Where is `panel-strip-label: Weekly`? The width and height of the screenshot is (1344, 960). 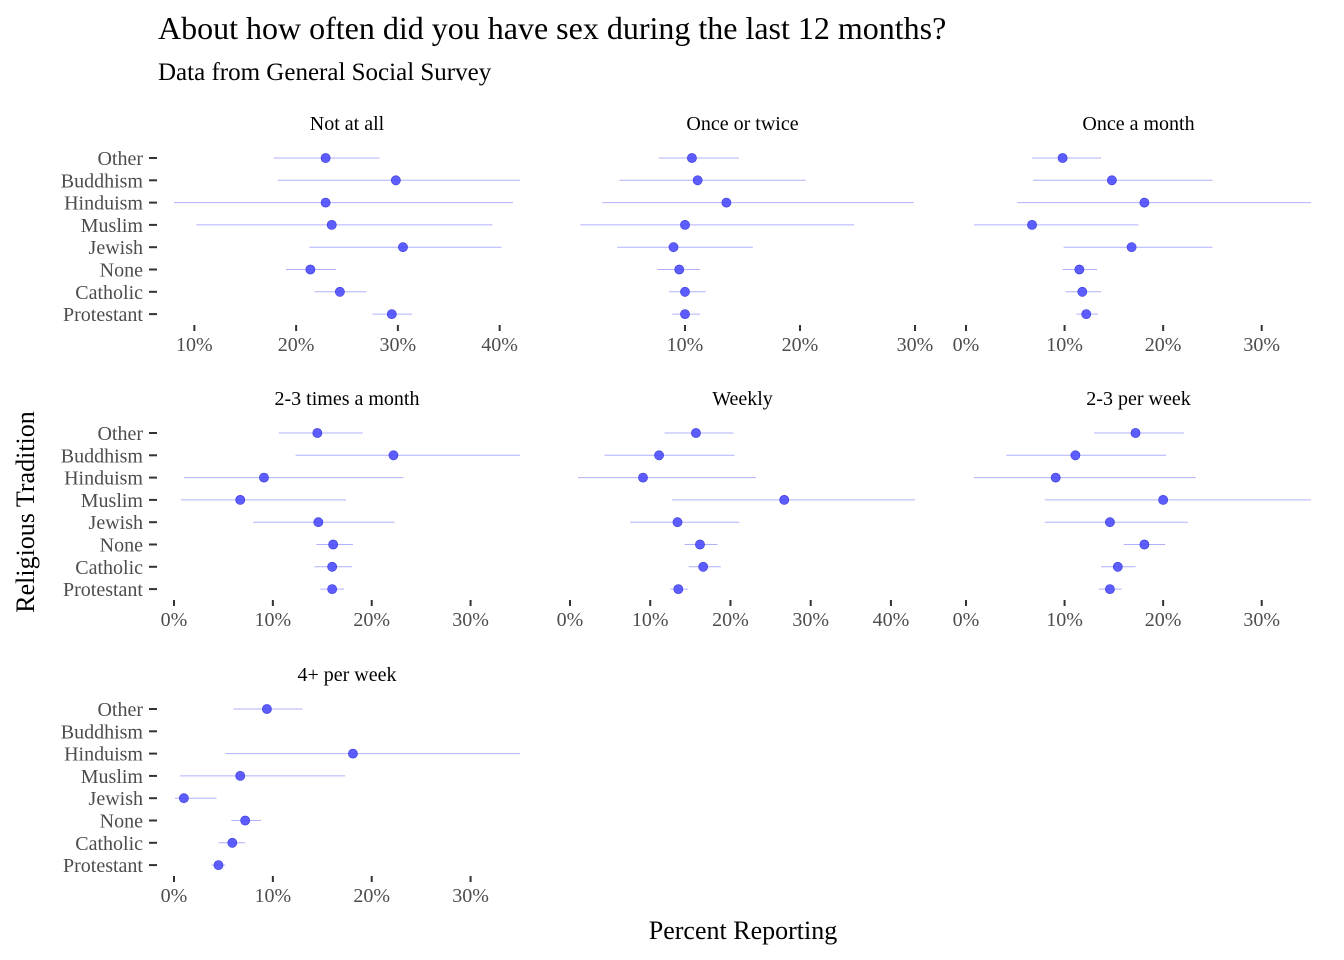 panel-strip-label: Weekly is located at coordinates (742, 399).